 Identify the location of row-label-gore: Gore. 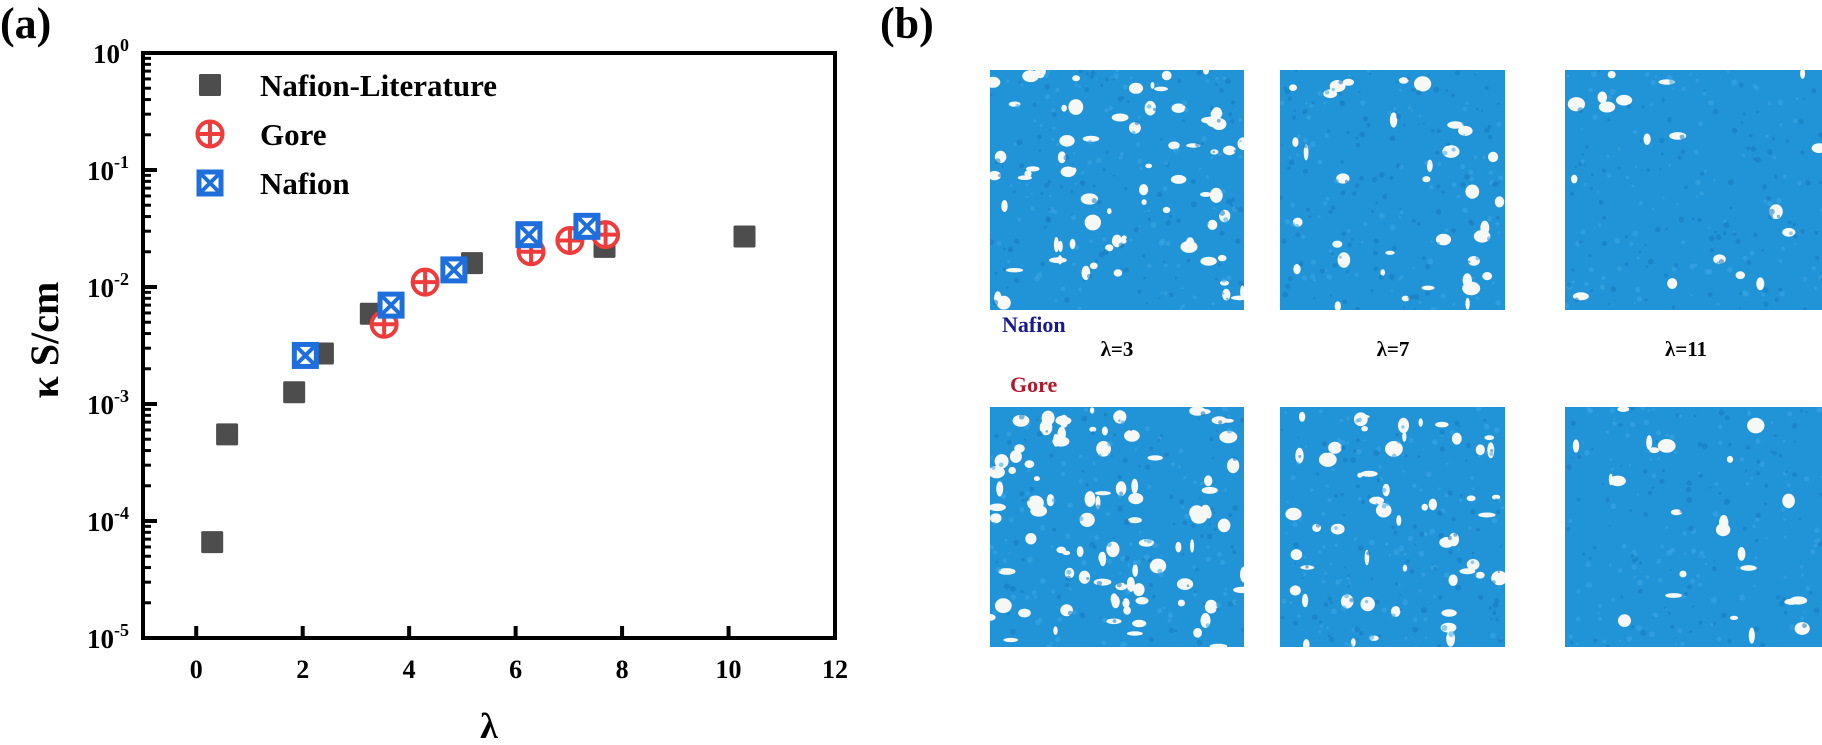
(1034, 384).